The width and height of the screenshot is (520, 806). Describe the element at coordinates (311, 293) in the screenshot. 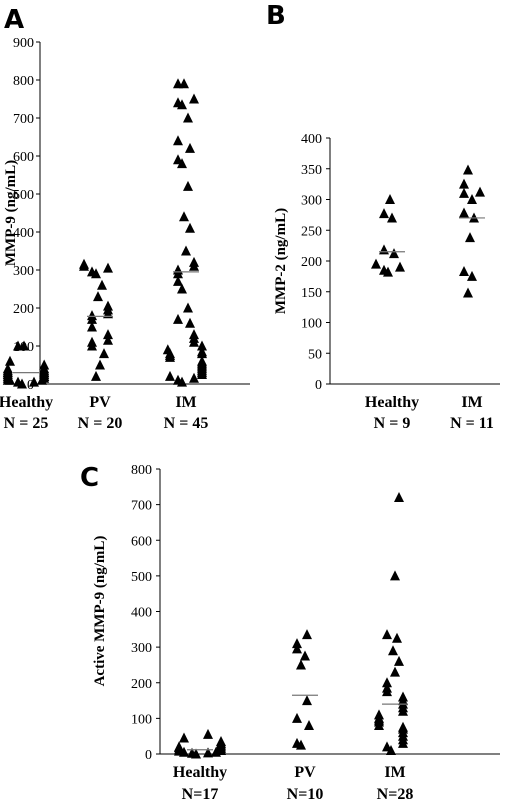

I see `panel-b-tick-label: 150` at that location.